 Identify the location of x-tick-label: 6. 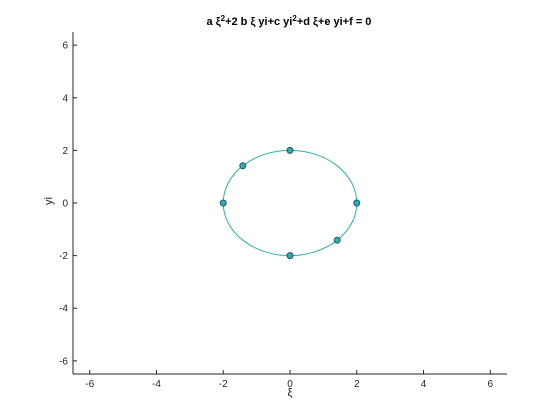
(491, 384).